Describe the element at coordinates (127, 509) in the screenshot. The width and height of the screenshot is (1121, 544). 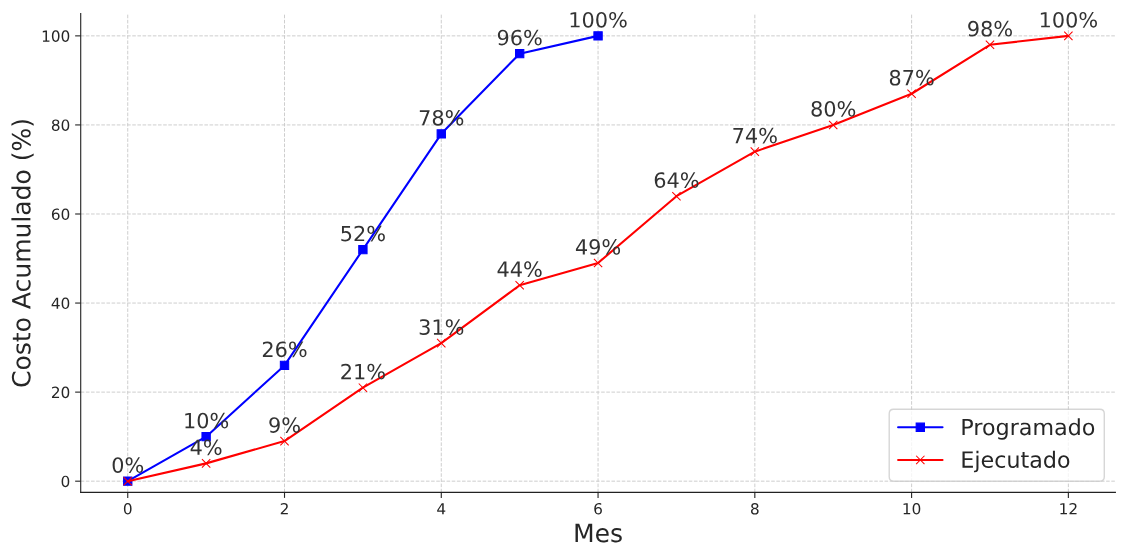
I see `x-tick-label: 0` at that location.